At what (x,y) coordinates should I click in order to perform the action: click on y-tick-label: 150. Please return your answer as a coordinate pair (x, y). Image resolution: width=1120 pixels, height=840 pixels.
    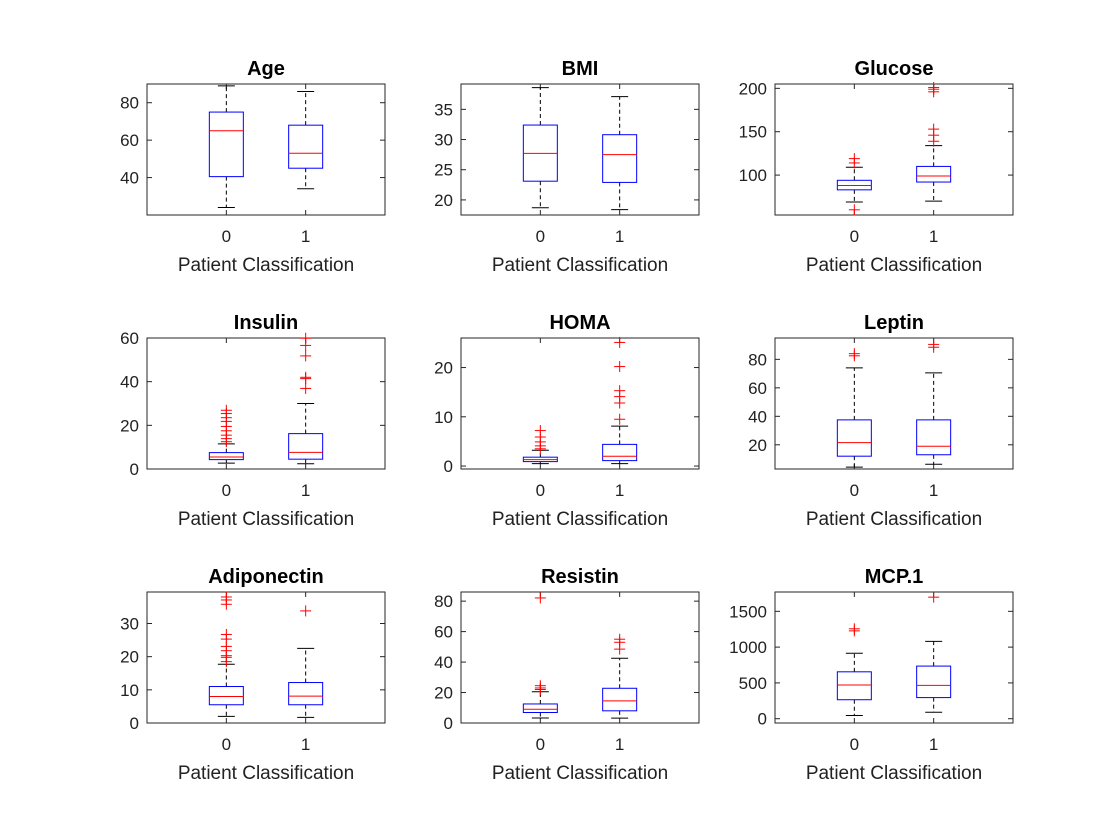
    Looking at the image, I should click on (753, 132).